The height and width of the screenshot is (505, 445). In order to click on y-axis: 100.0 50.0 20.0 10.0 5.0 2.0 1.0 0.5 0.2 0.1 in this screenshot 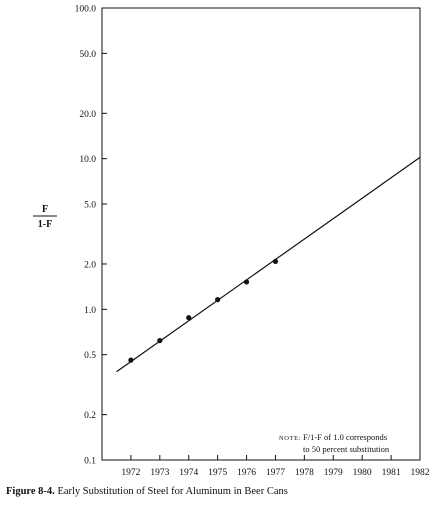, I will do `click(91, 236)`.